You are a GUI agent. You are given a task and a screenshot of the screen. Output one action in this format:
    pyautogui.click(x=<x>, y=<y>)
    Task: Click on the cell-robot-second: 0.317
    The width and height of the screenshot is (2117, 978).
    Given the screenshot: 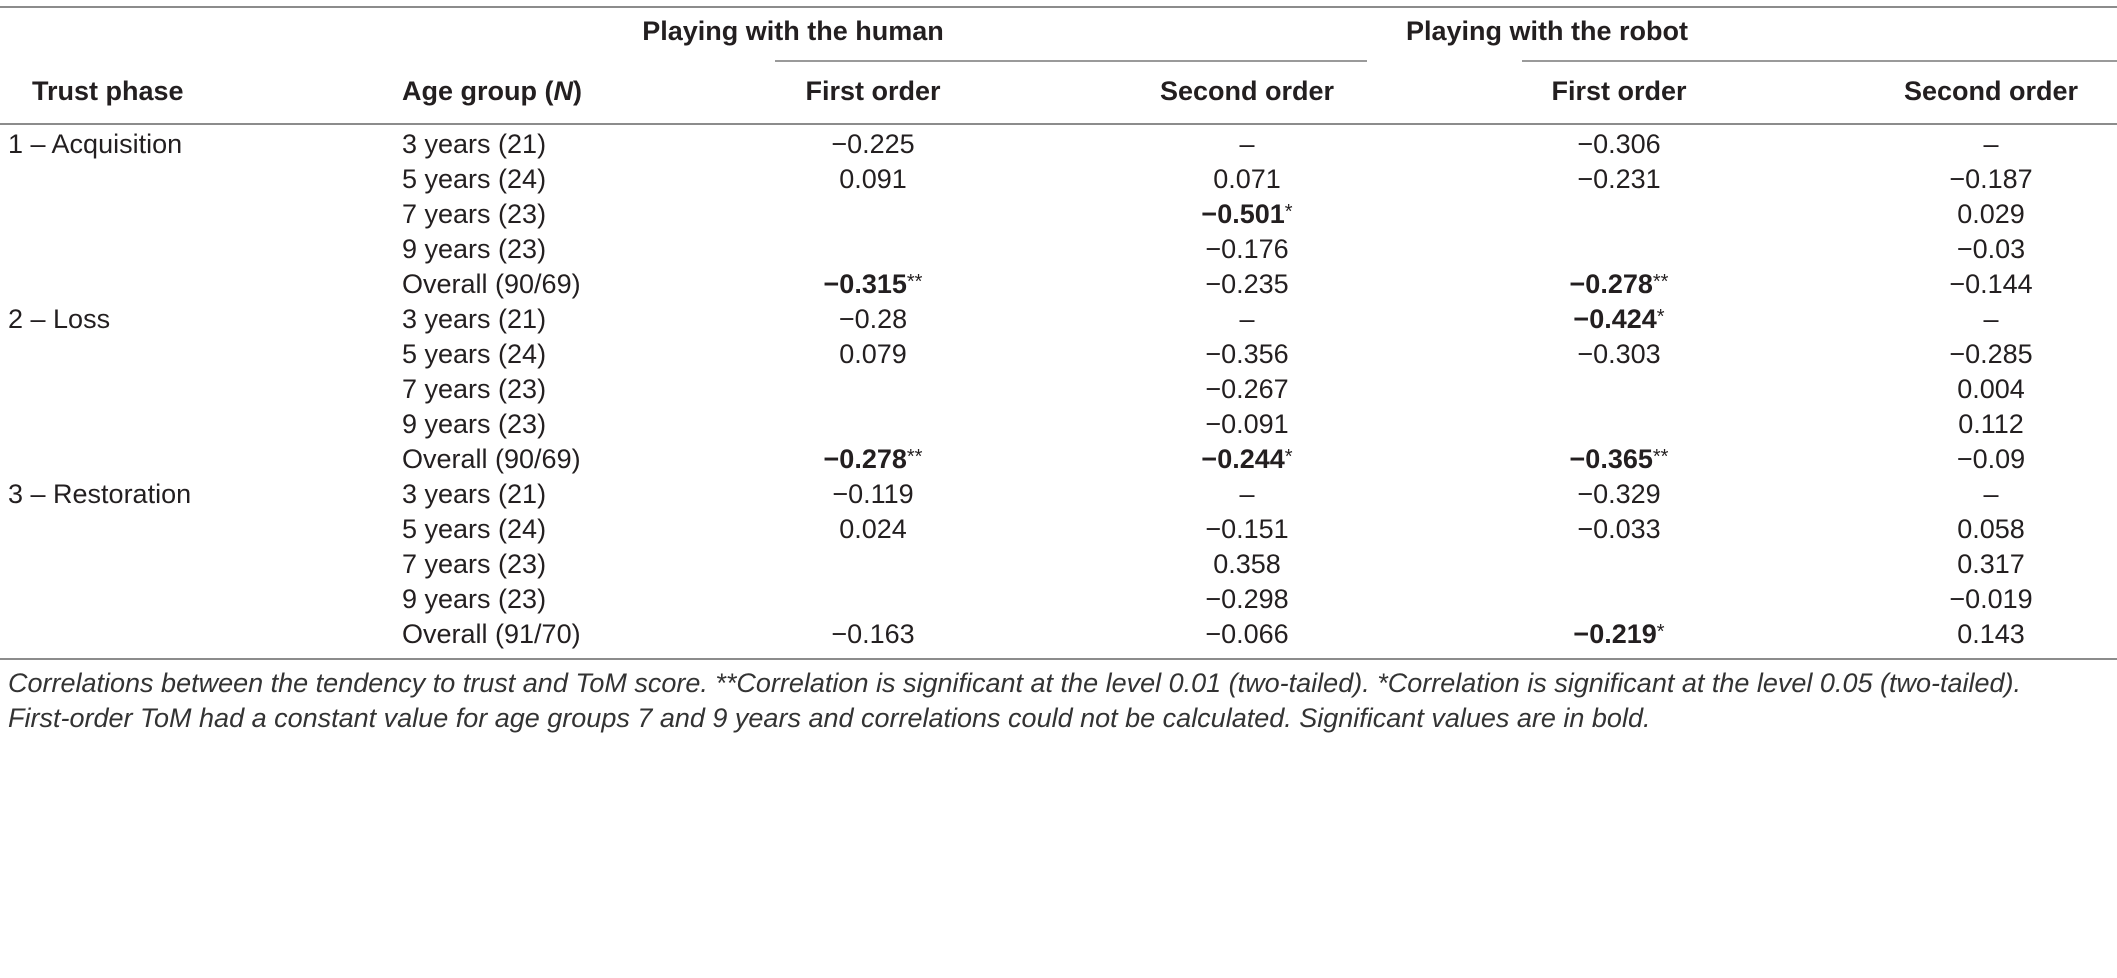 What is the action you would take?
    pyautogui.click(x=1991, y=564)
    